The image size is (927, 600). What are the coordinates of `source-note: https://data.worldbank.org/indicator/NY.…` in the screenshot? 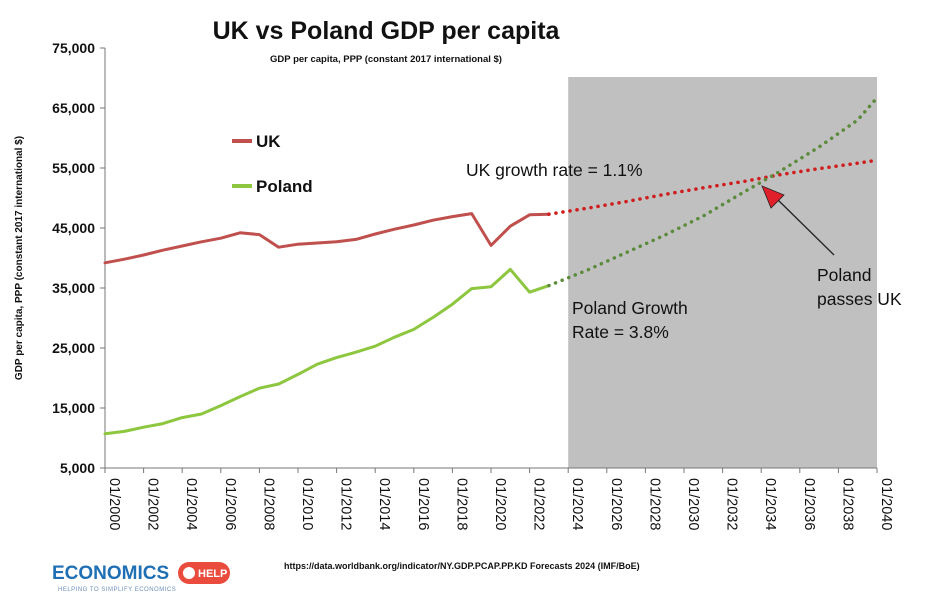 It's located at (462, 566).